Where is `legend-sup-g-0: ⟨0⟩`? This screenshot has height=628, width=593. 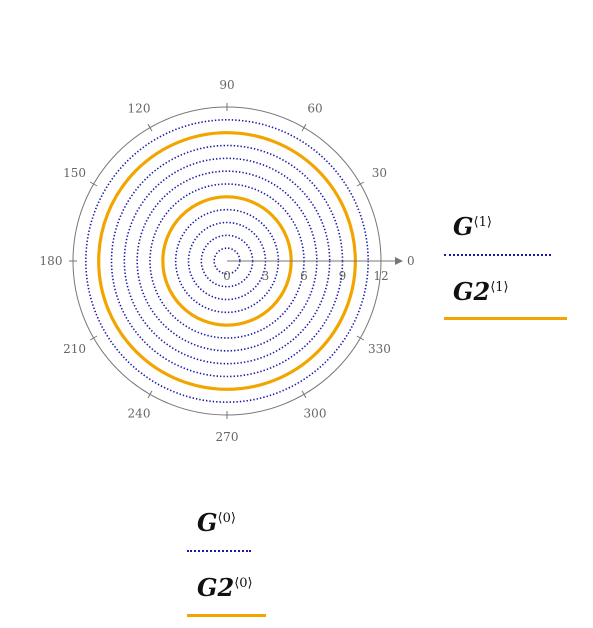 legend-sup-g-0: ⟨0⟩ is located at coordinates (226, 518).